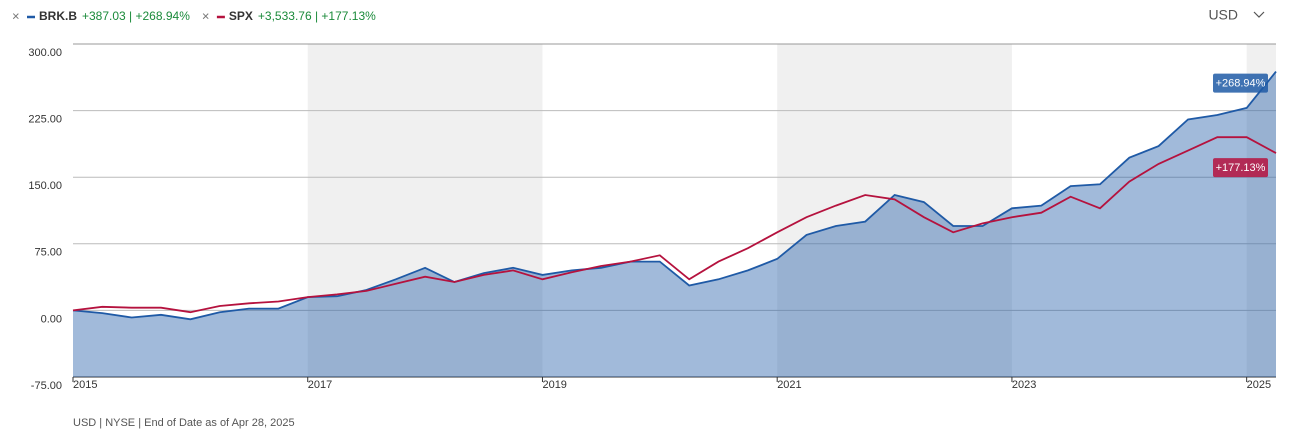 The width and height of the screenshot is (1292, 431). I want to click on legend-stats: +387.03 | +268.94%, so click(136, 16).